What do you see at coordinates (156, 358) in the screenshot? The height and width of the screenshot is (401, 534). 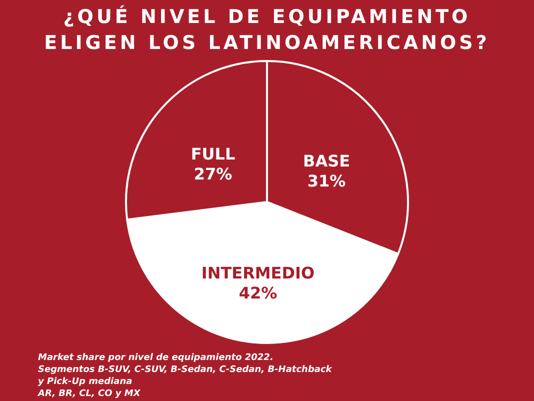 I see `text: Market share por nivel de equipamiento 2022.` at bounding box center [156, 358].